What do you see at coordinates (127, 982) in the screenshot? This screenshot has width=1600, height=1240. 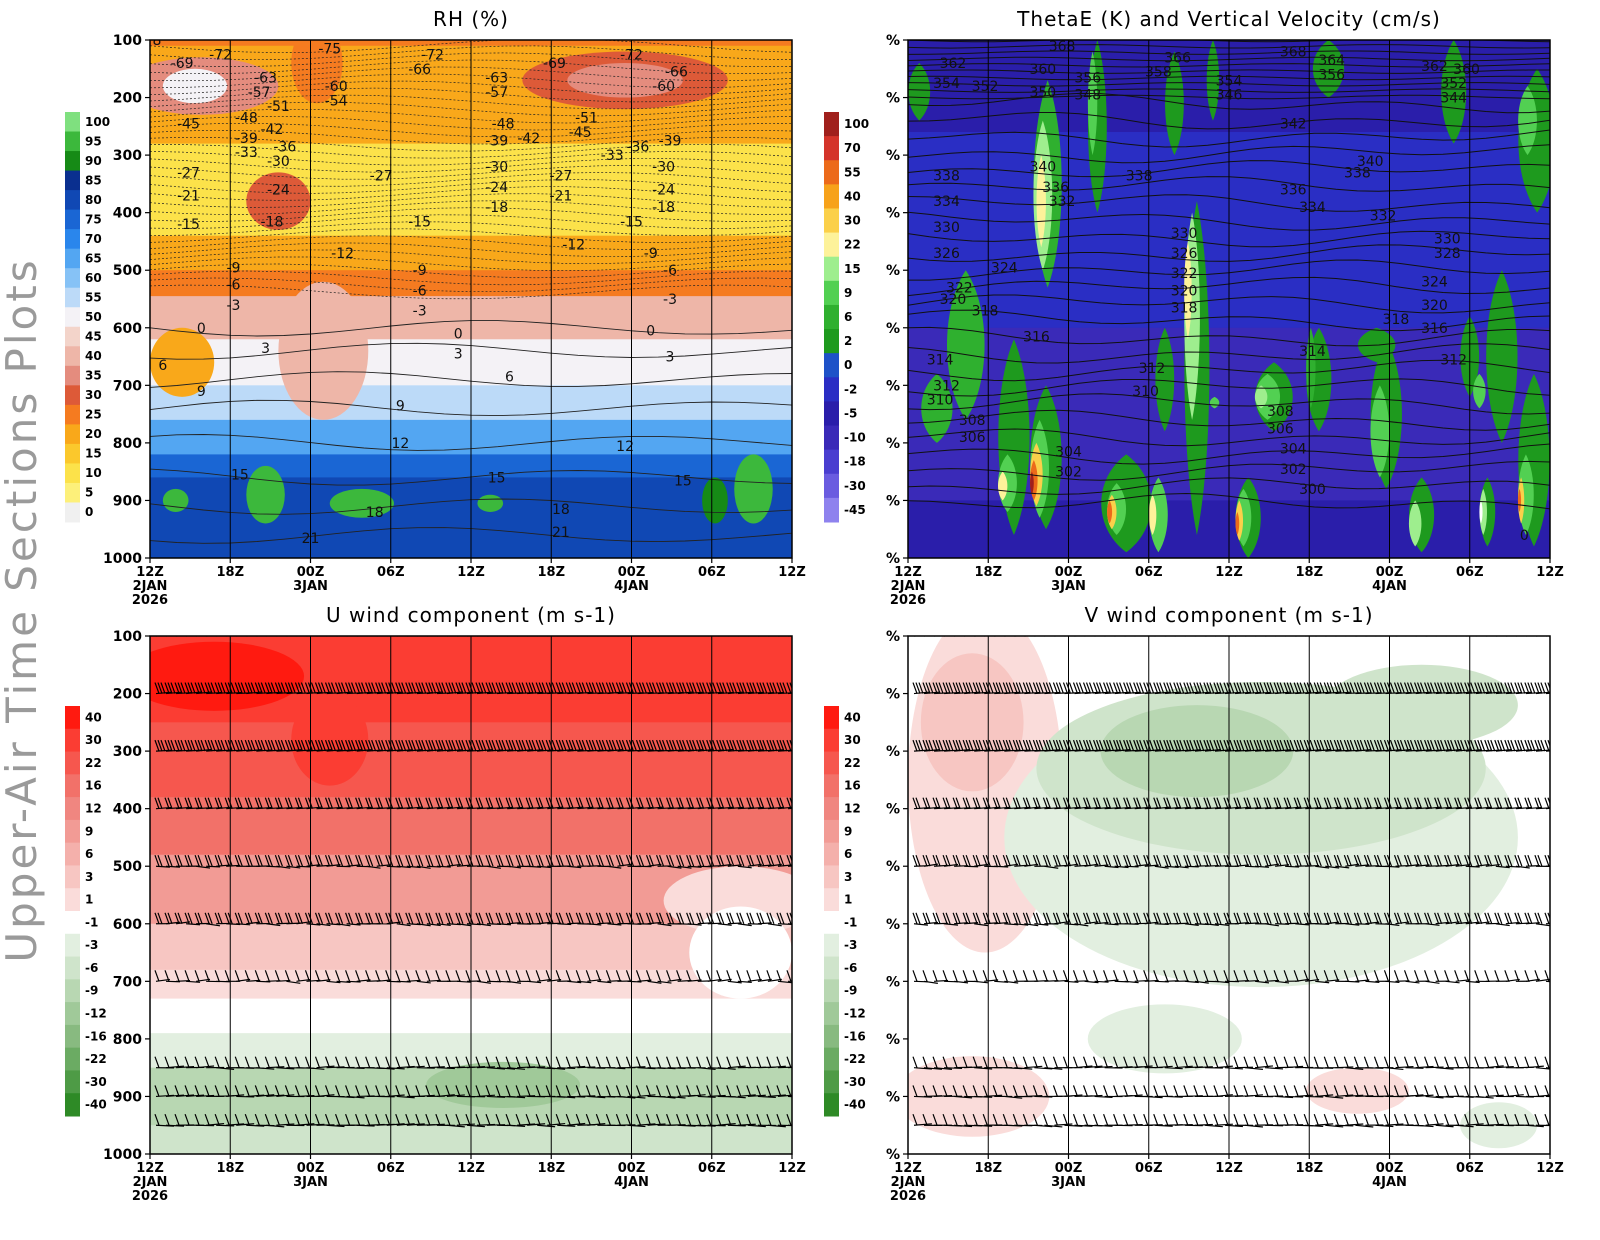 I see `y-tick-label: 700` at bounding box center [127, 982].